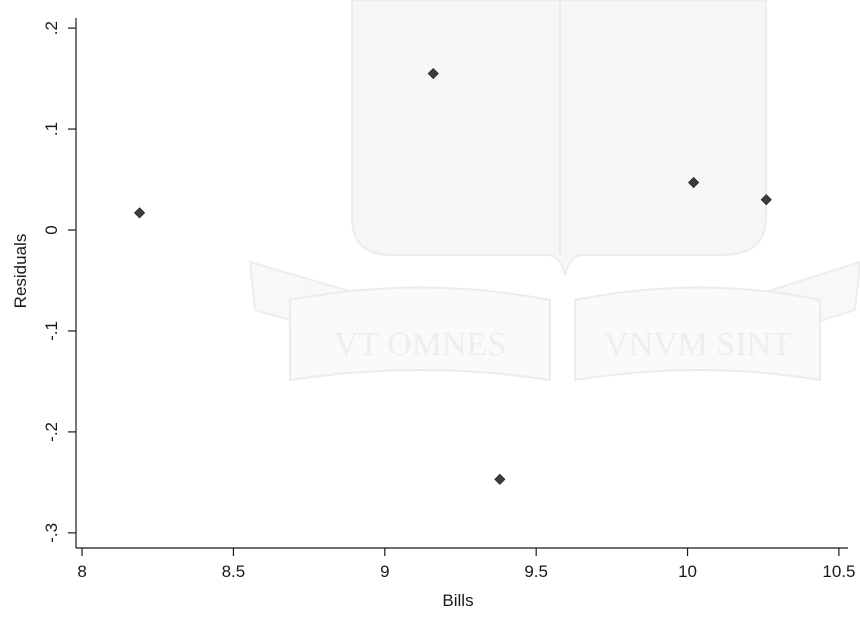 The height and width of the screenshot is (619, 860). I want to click on y-tick-label: -.3, so click(51, 533).